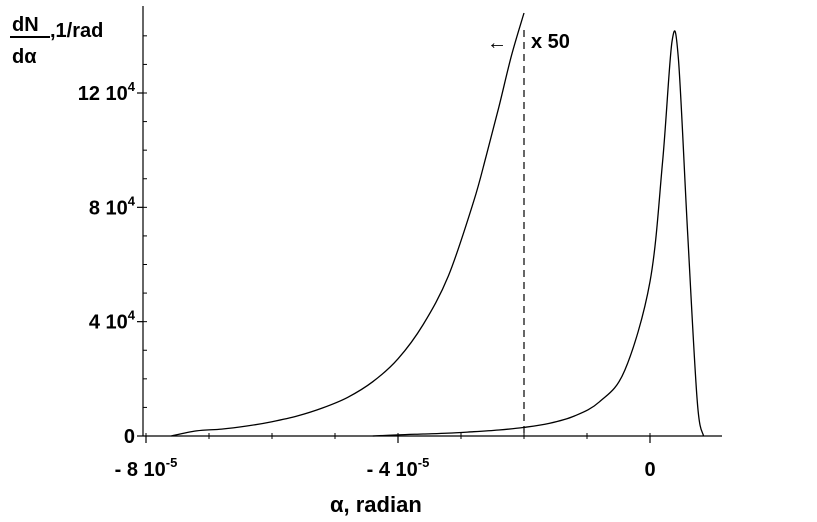 Image resolution: width=817 pixels, height=522 pixels. I want to click on annotation-arrow: ←, so click(497, 43).